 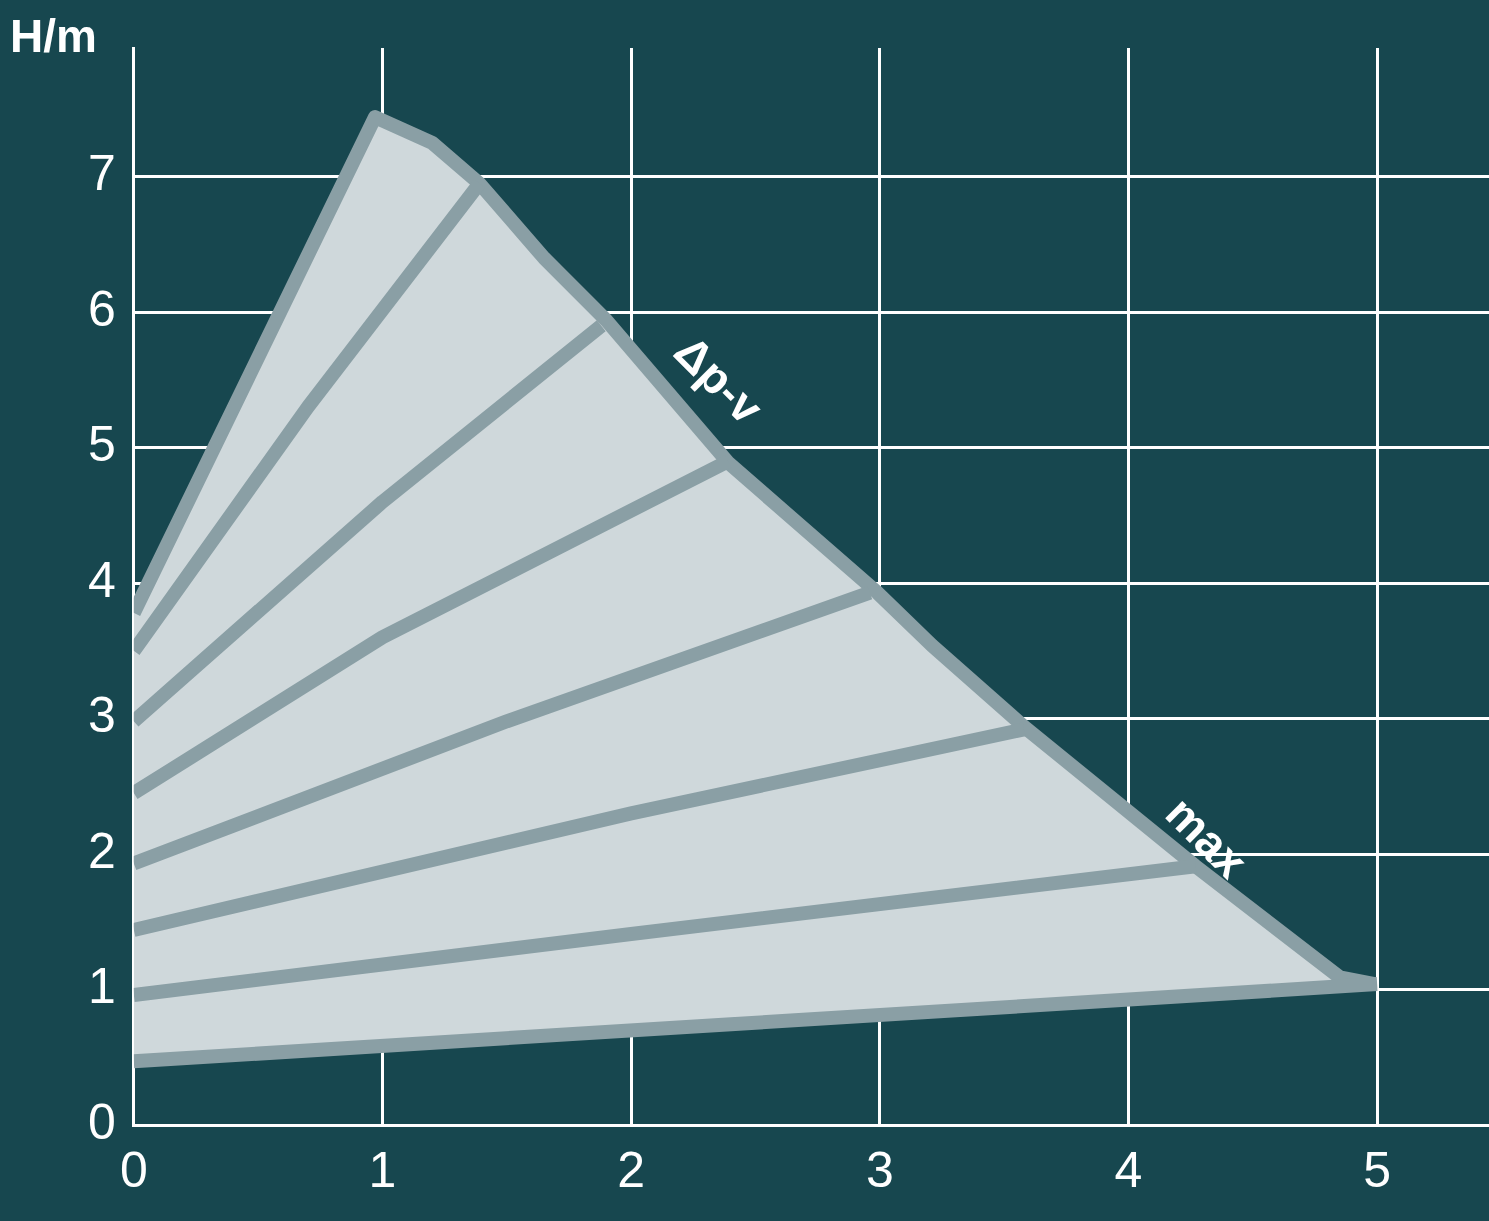 What do you see at coordinates (879, 1169) in the screenshot?
I see `x-tick-label: 3` at bounding box center [879, 1169].